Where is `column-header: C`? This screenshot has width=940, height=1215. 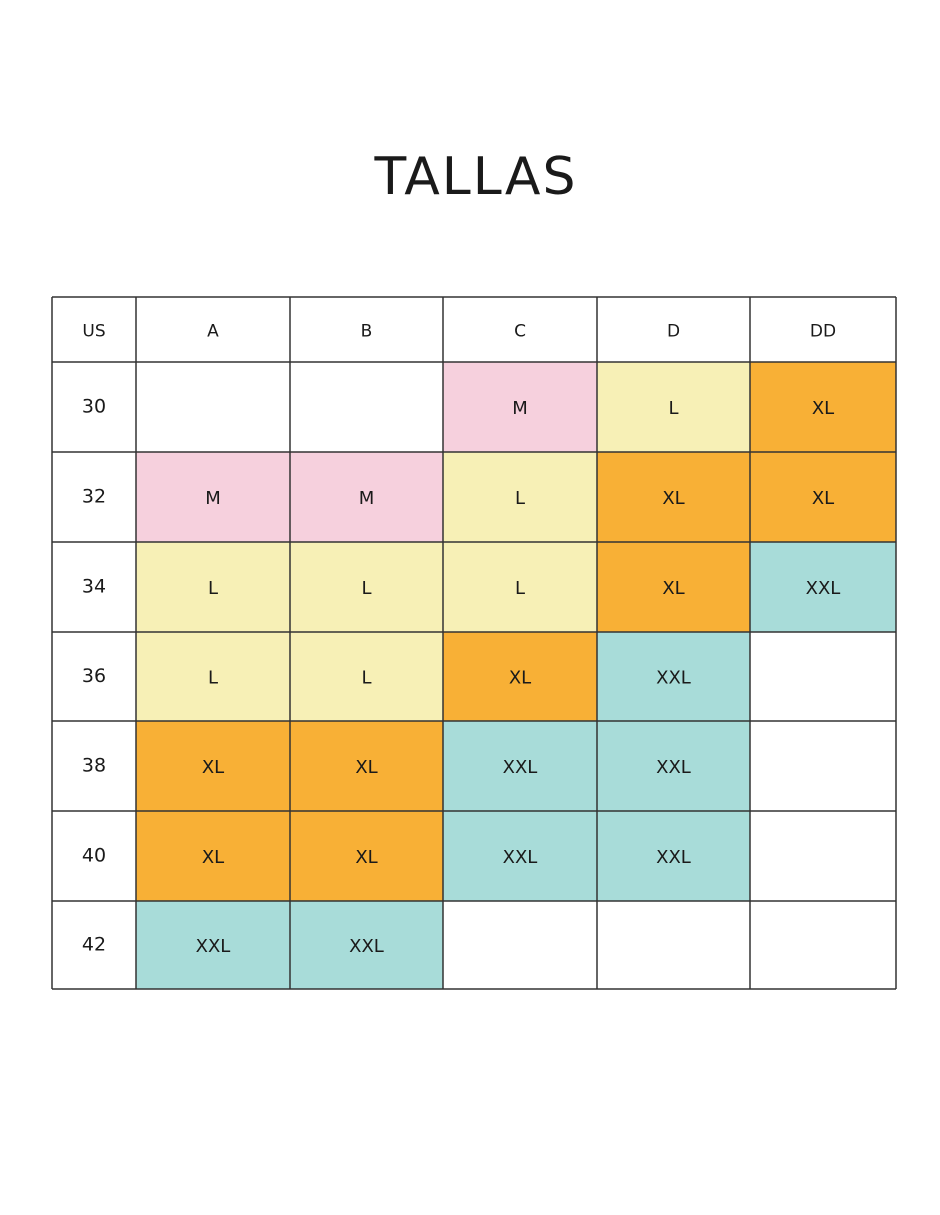
column-header: C is located at coordinates (520, 332).